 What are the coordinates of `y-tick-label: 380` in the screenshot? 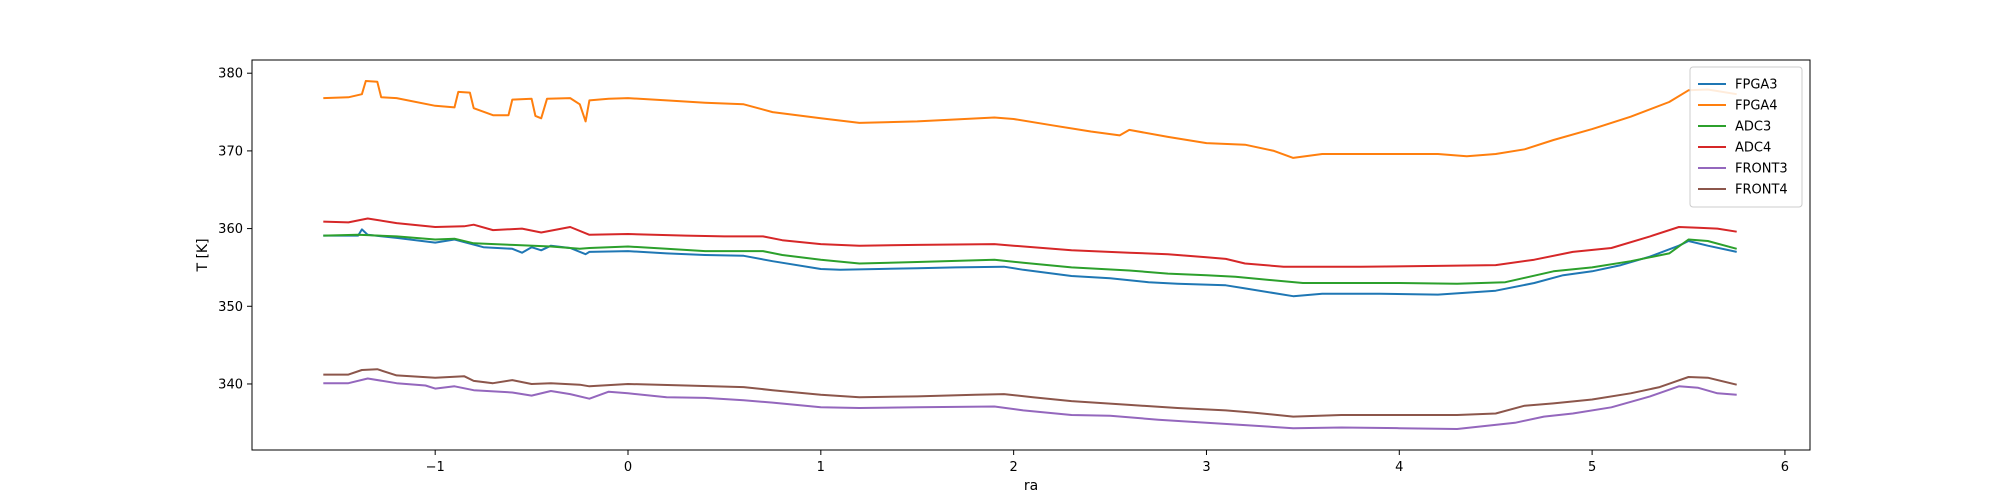 It's located at (230, 74).